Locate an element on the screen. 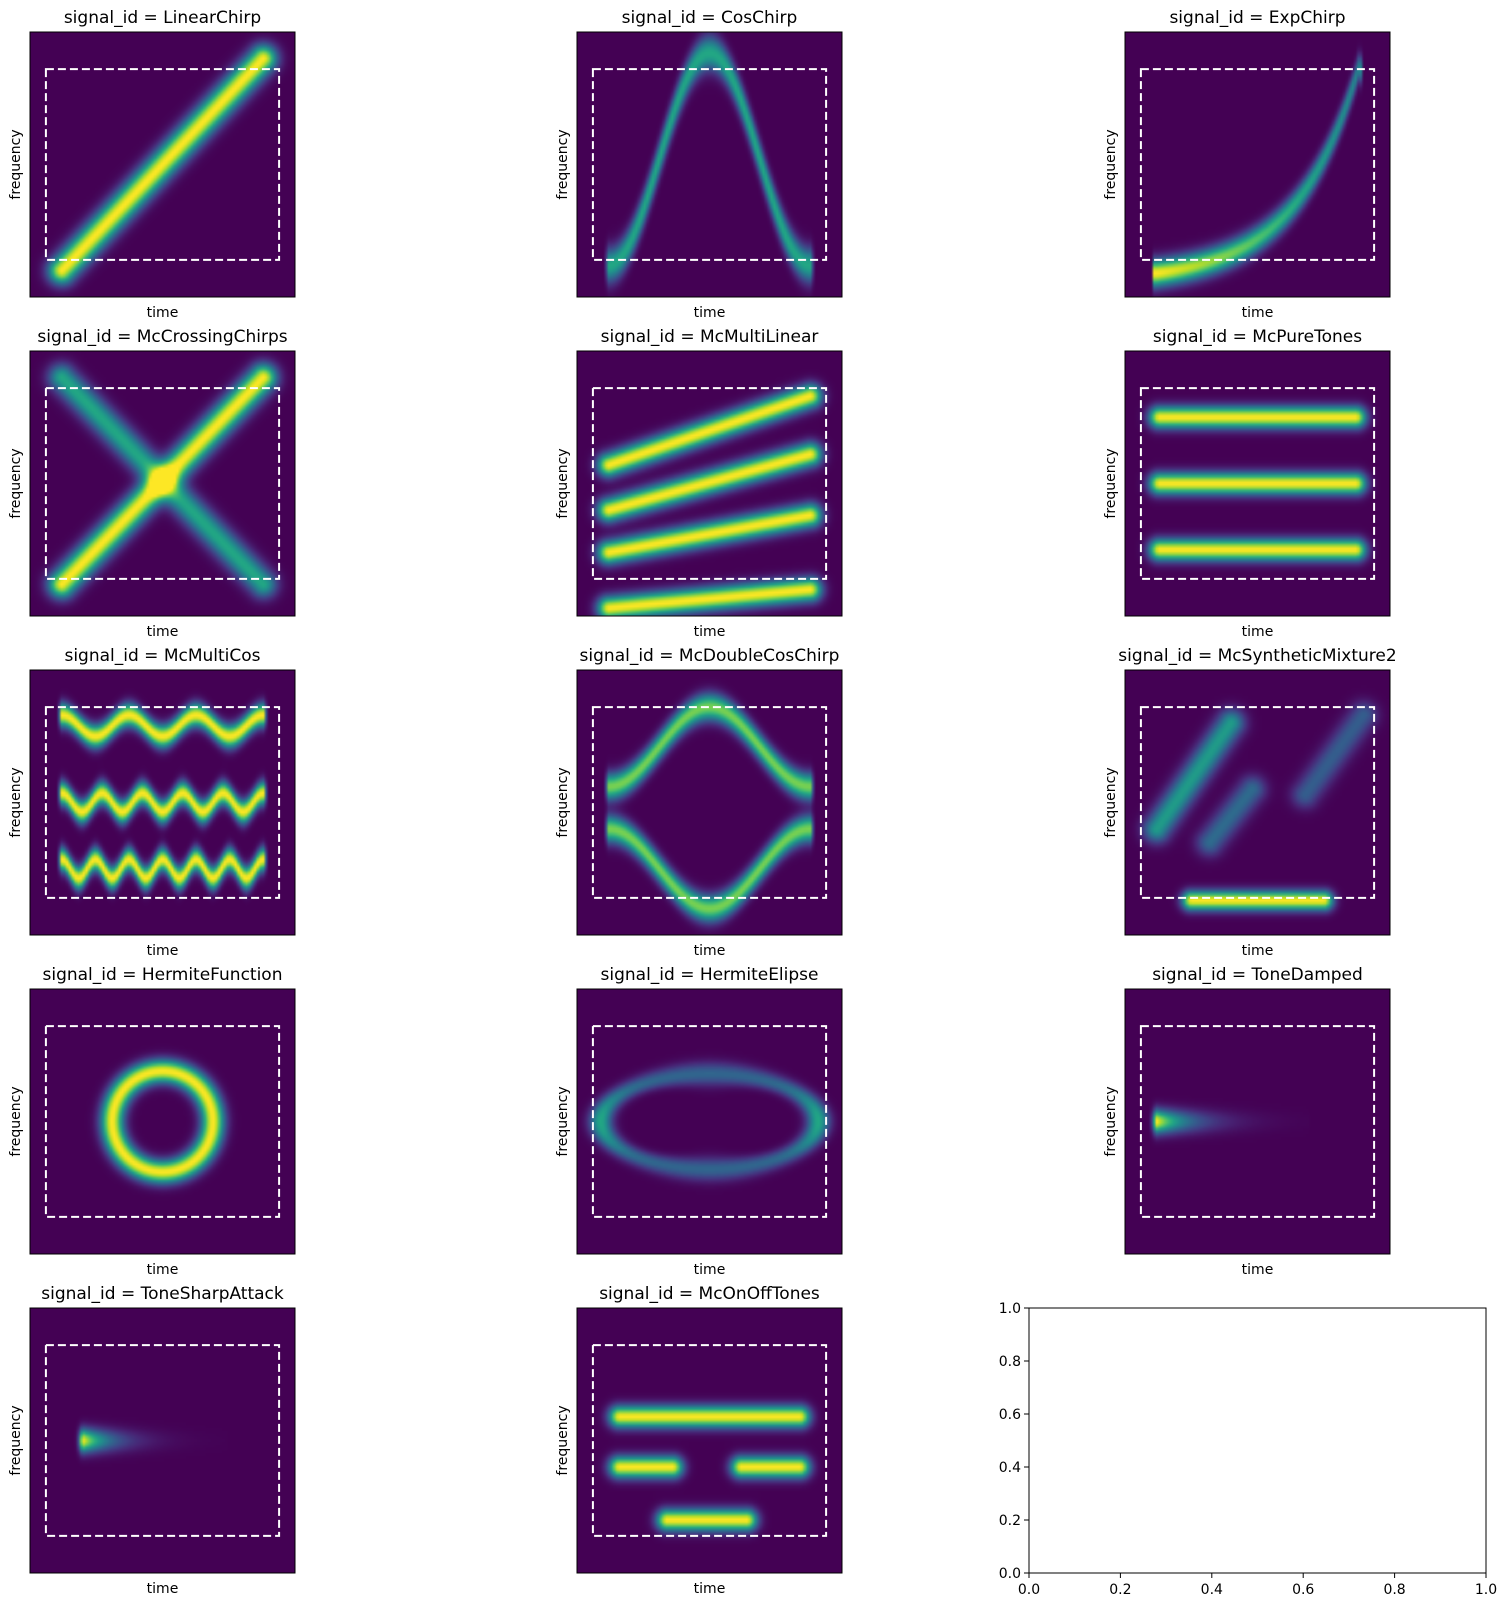  subplot: signal_id = McOnOffTones time frequency is located at coordinates (699, 1440).